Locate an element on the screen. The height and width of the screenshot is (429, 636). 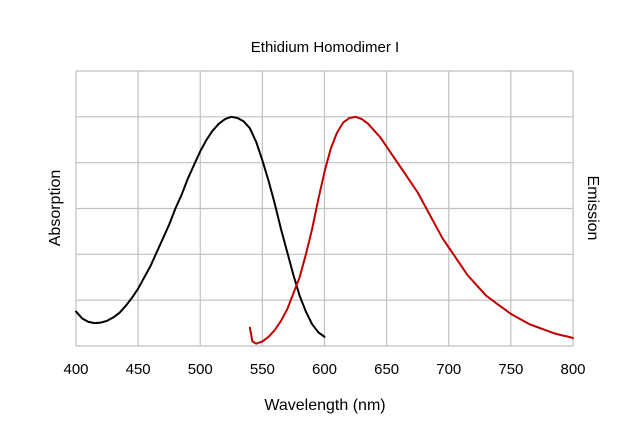
x-tick-label: 650 is located at coordinates (386, 369).